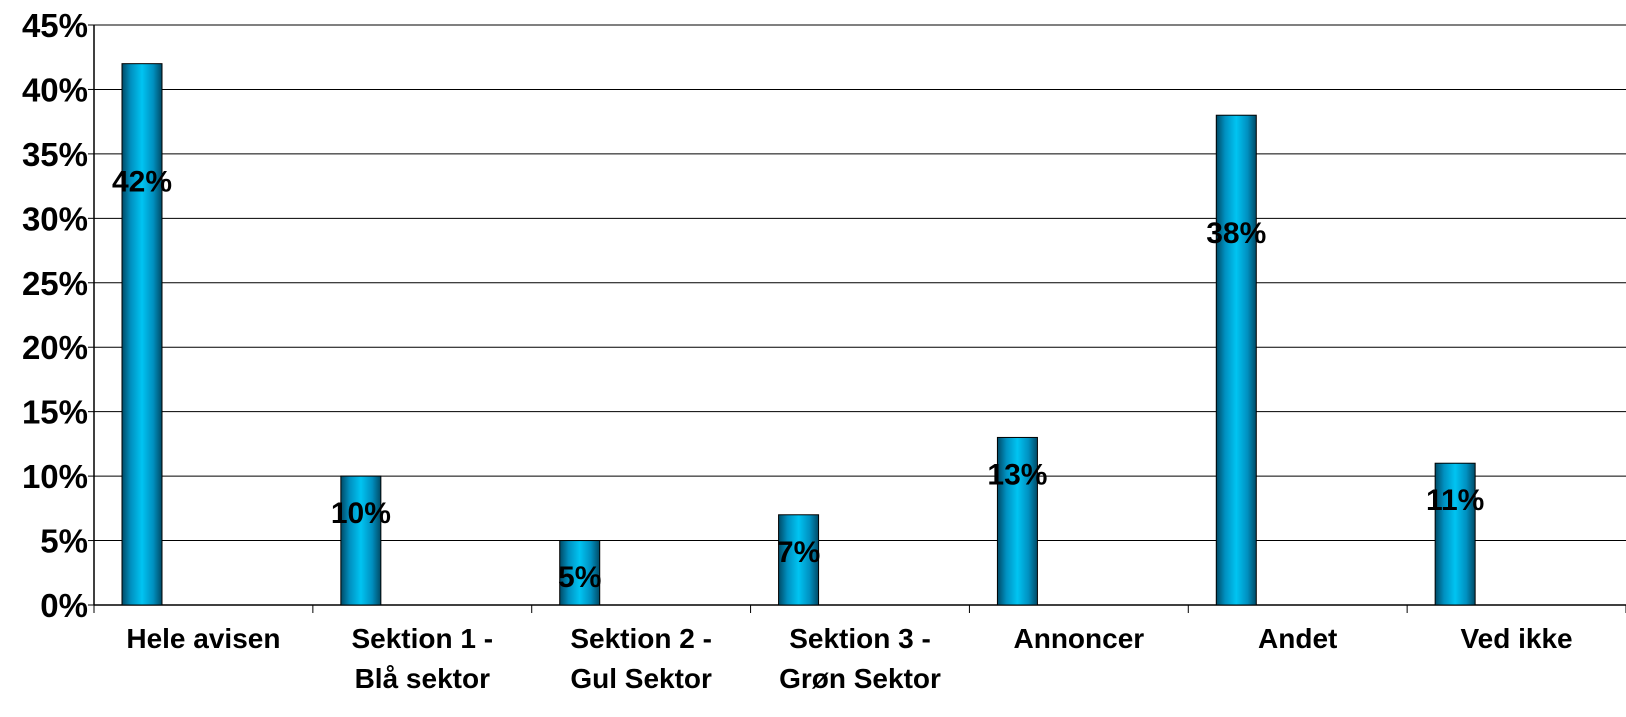 The height and width of the screenshot is (717, 1626). Describe the element at coordinates (55, 347) in the screenshot. I see `y-tick-label: 20%` at that location.